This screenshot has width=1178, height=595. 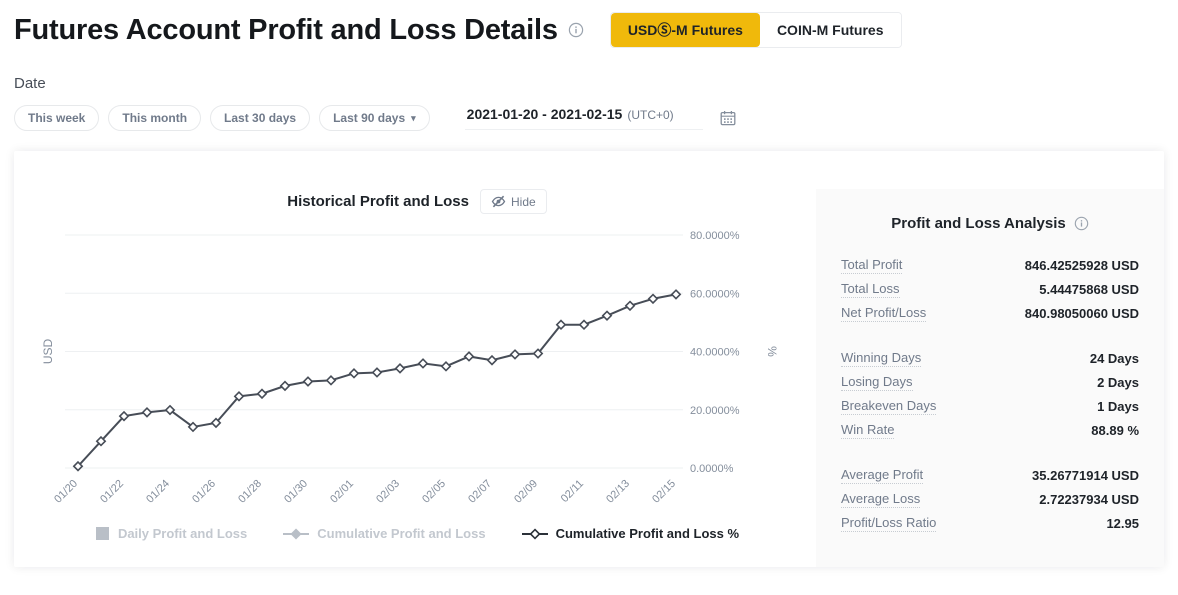 I want to click on line-solid-diamond-marker-icon, so click(x=296, y=534).